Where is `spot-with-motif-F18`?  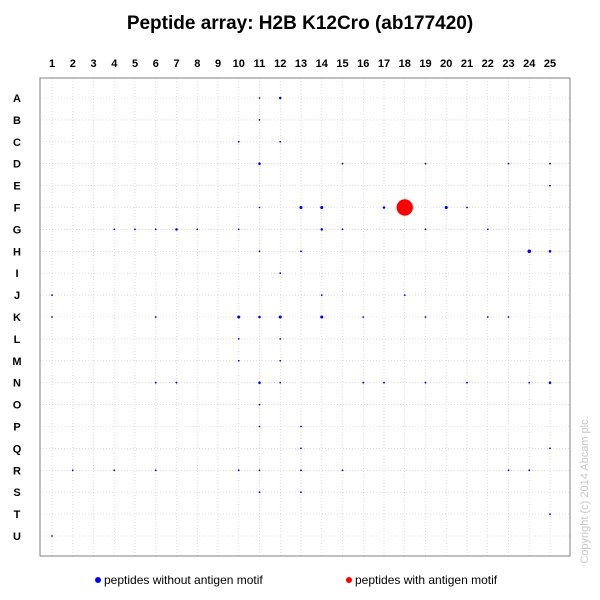
spot-with-motif-F18 is located at coordinates (404, 207).